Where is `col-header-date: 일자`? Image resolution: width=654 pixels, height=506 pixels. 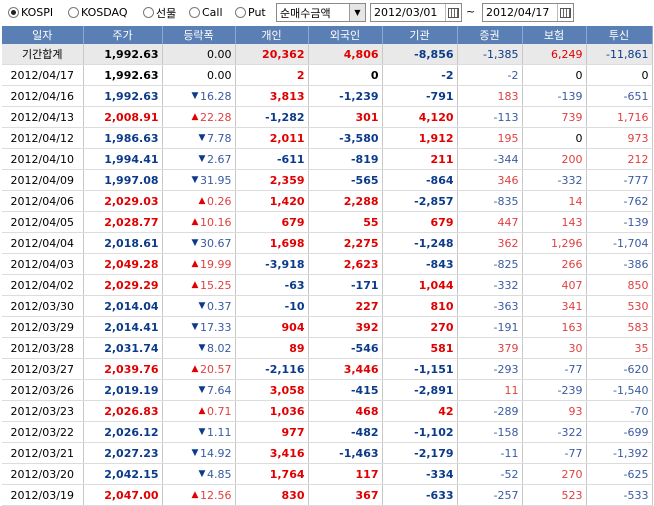
col-header-date: 일자 is located at coordinates (43, 35).